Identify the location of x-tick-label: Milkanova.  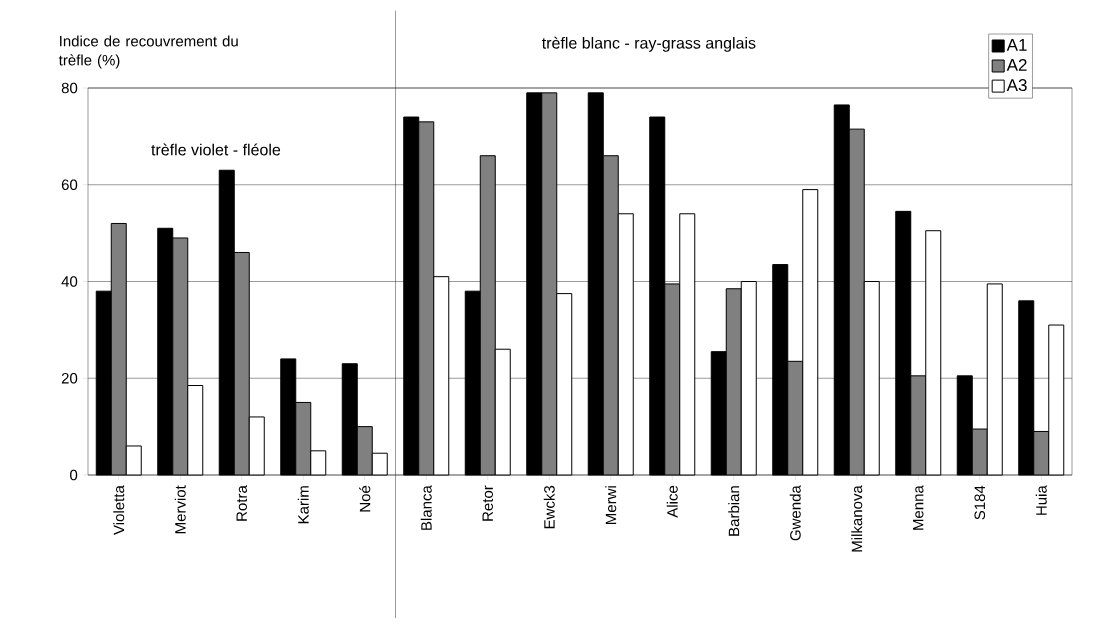
(857, 518).